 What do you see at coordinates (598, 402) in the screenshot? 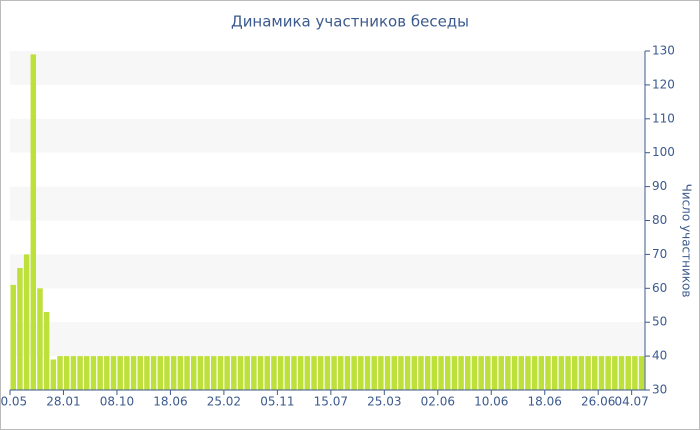
I see `x-tick-label: 26.06` at bounding box center [598, 402].